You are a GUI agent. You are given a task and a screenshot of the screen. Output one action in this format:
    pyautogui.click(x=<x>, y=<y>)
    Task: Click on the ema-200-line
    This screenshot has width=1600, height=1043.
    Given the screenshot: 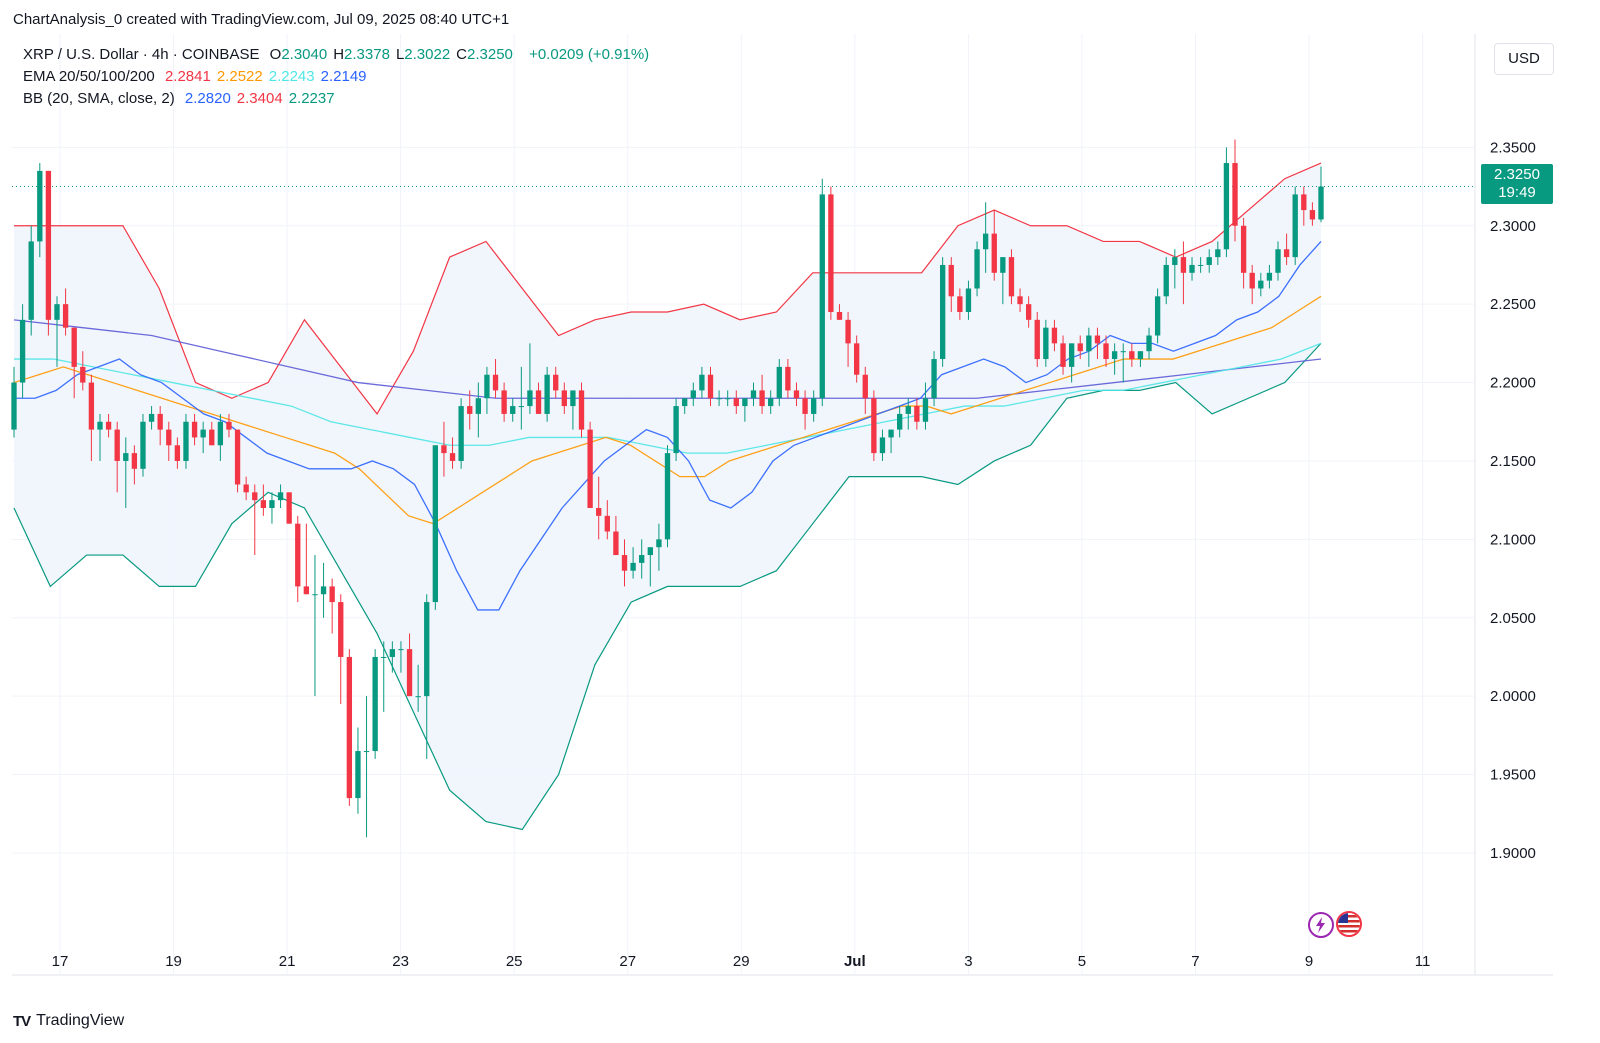 What is the action you would take?
    pyautogui.click(x=667, y=359)
    